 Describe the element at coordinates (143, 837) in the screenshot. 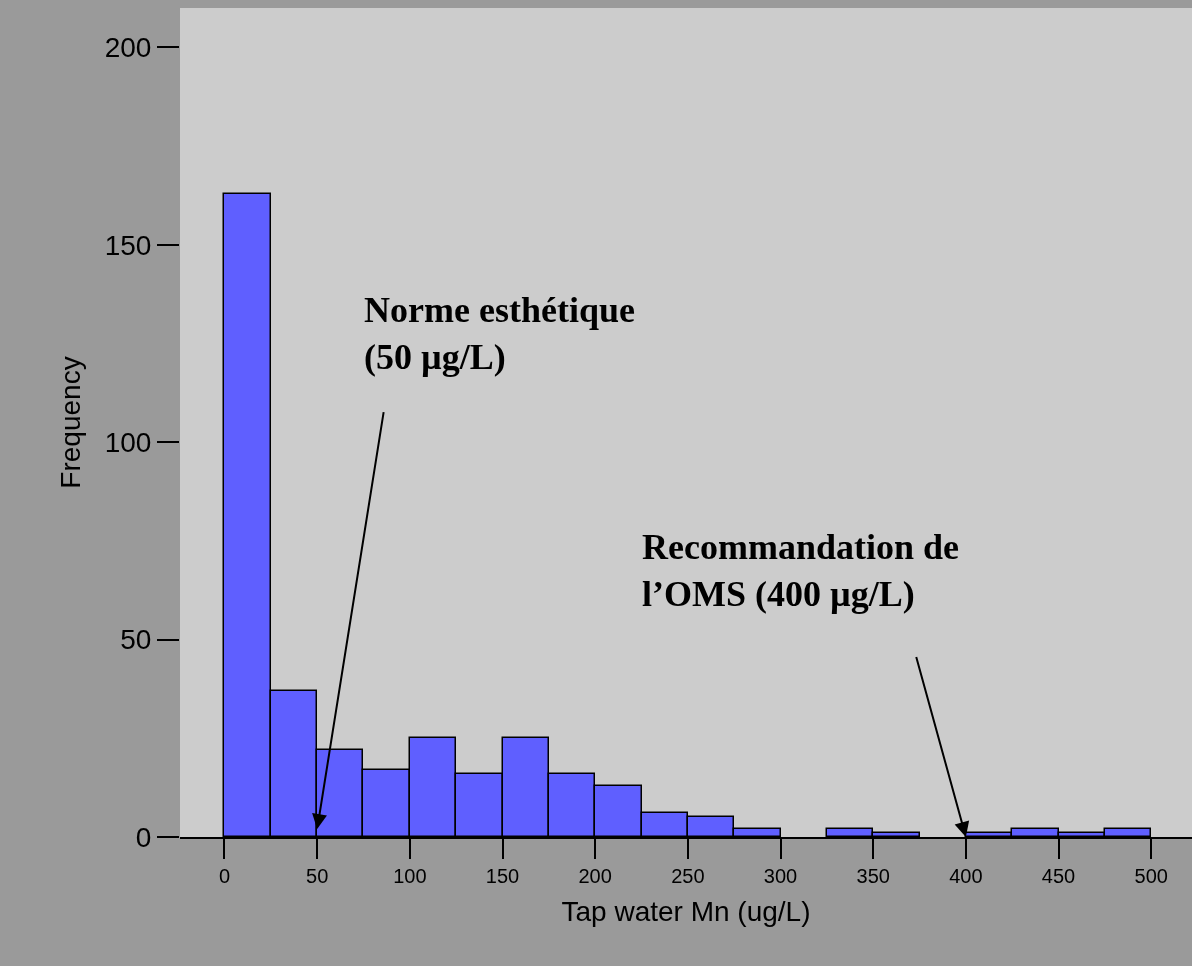

I see `y-tick-label: 0` at that location.